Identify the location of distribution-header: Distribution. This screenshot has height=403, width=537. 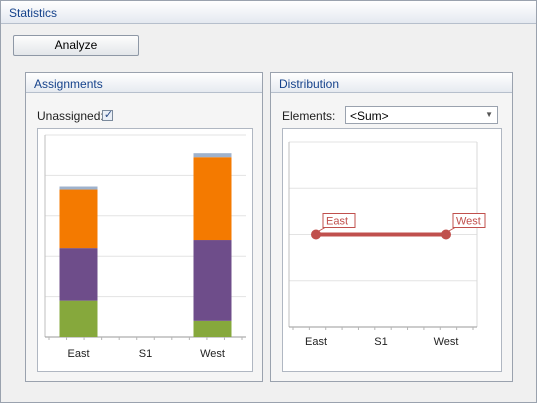
(391, 83).